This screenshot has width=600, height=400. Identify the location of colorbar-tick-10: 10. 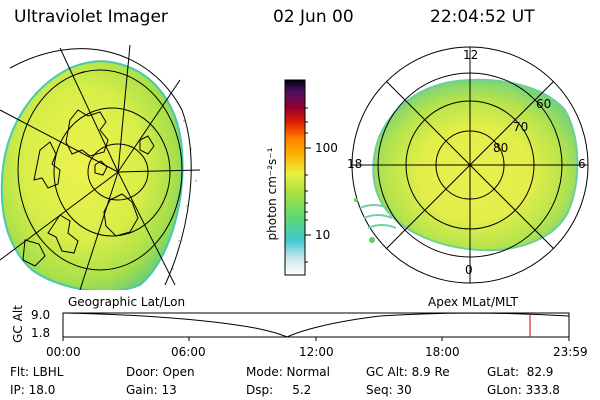
(323, 235).